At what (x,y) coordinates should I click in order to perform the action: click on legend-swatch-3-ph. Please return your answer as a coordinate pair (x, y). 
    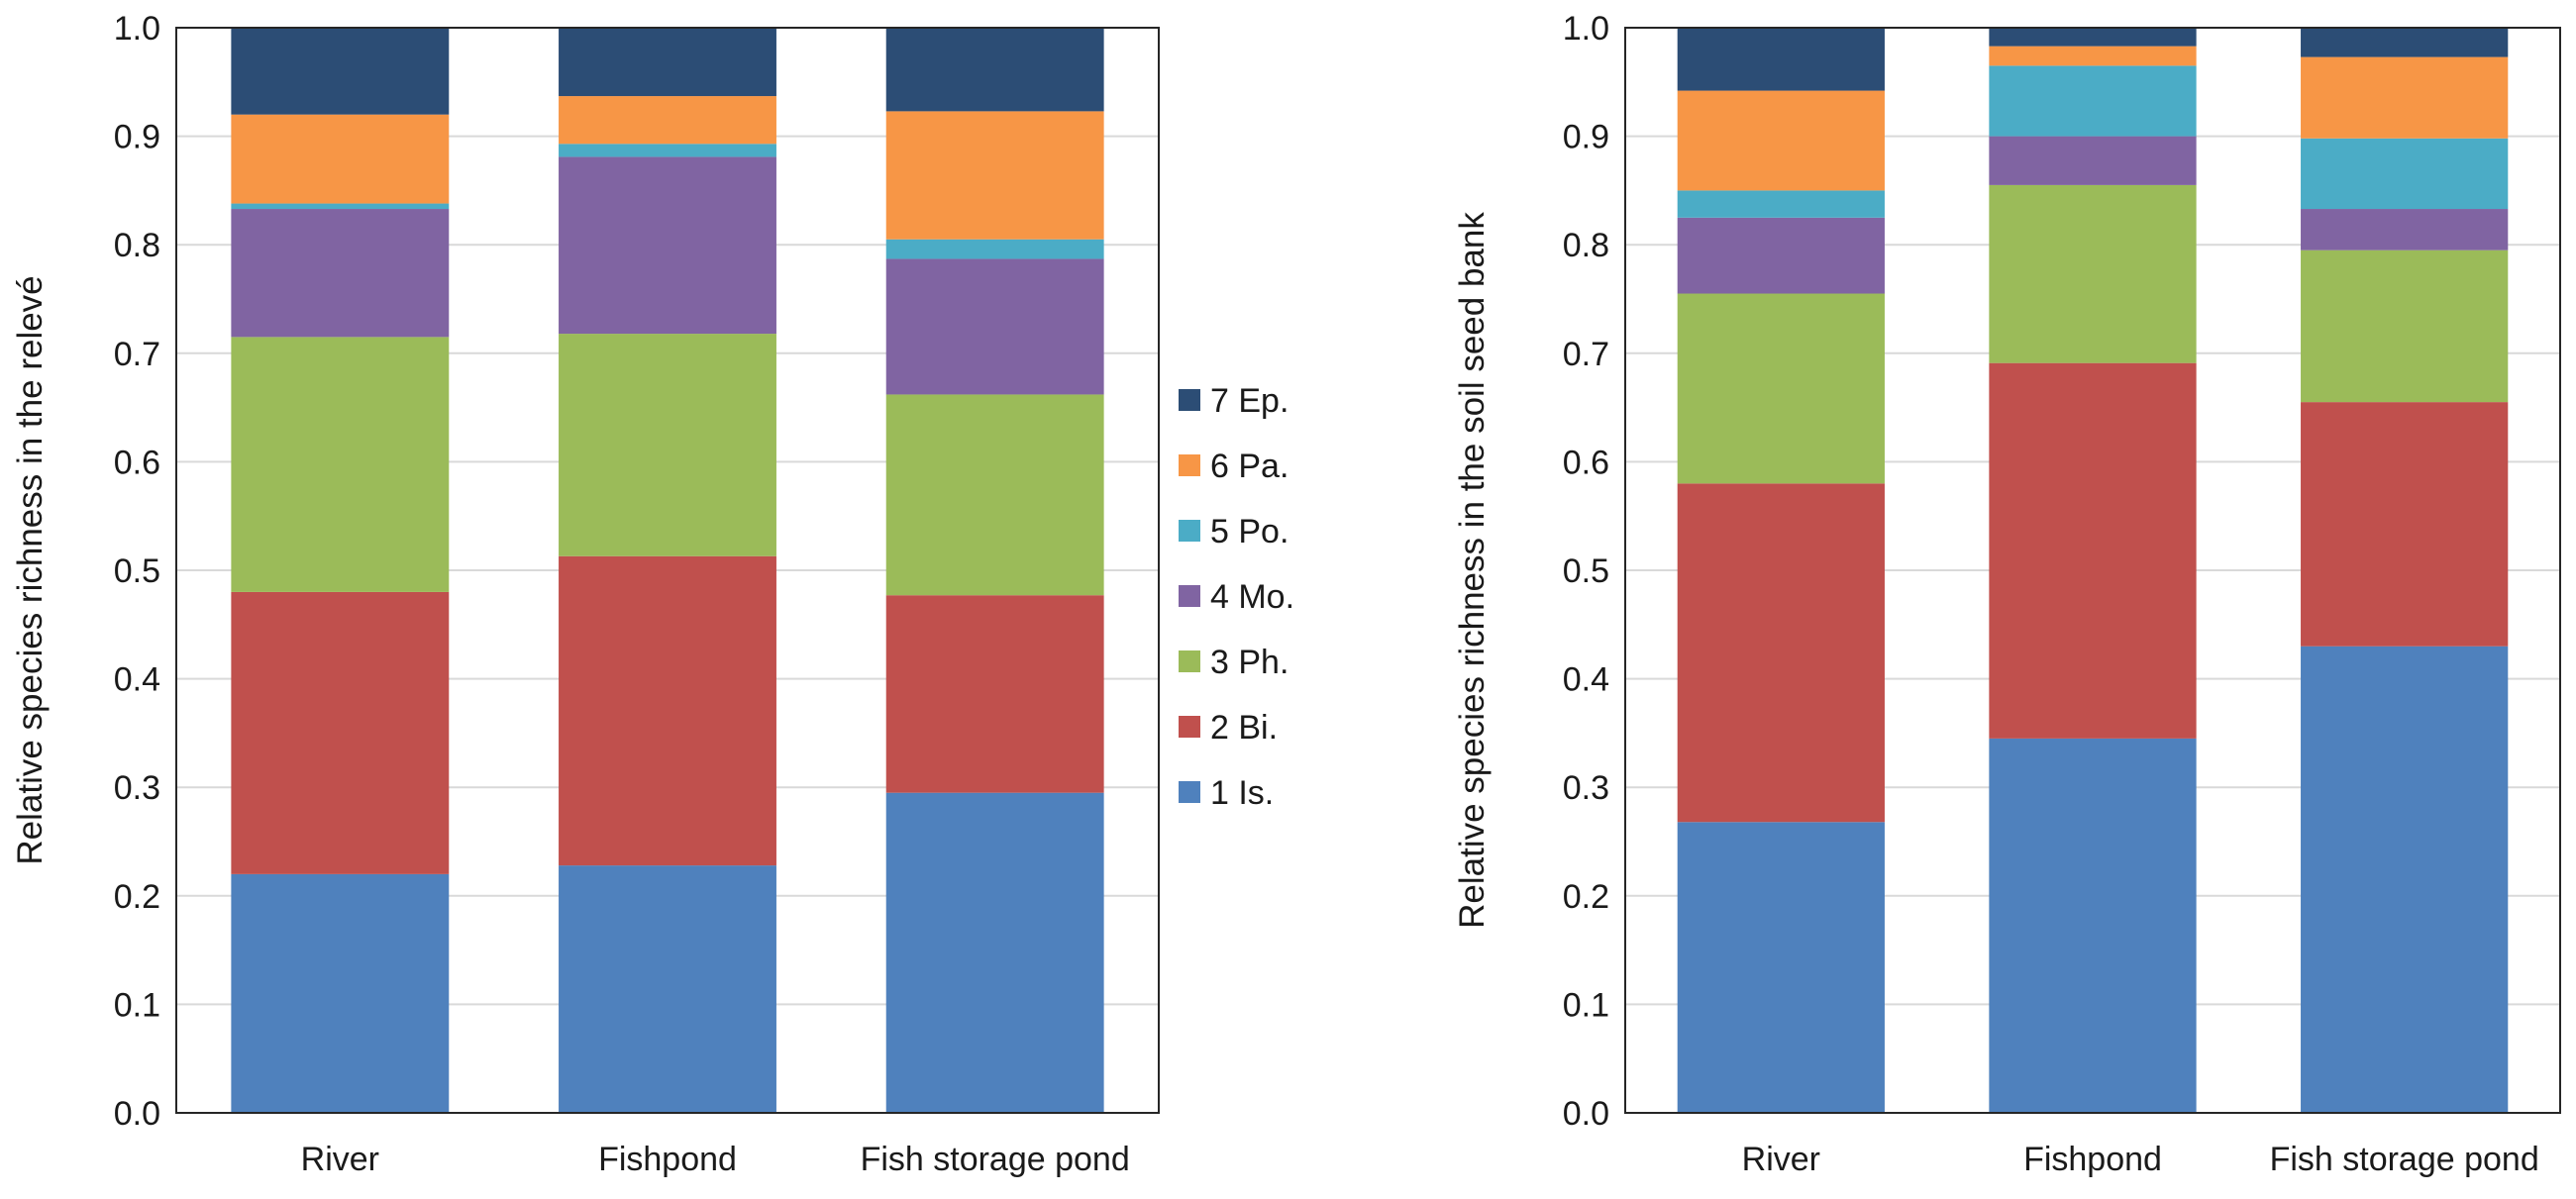
    Looking at the image, I should click on (1189, 661).